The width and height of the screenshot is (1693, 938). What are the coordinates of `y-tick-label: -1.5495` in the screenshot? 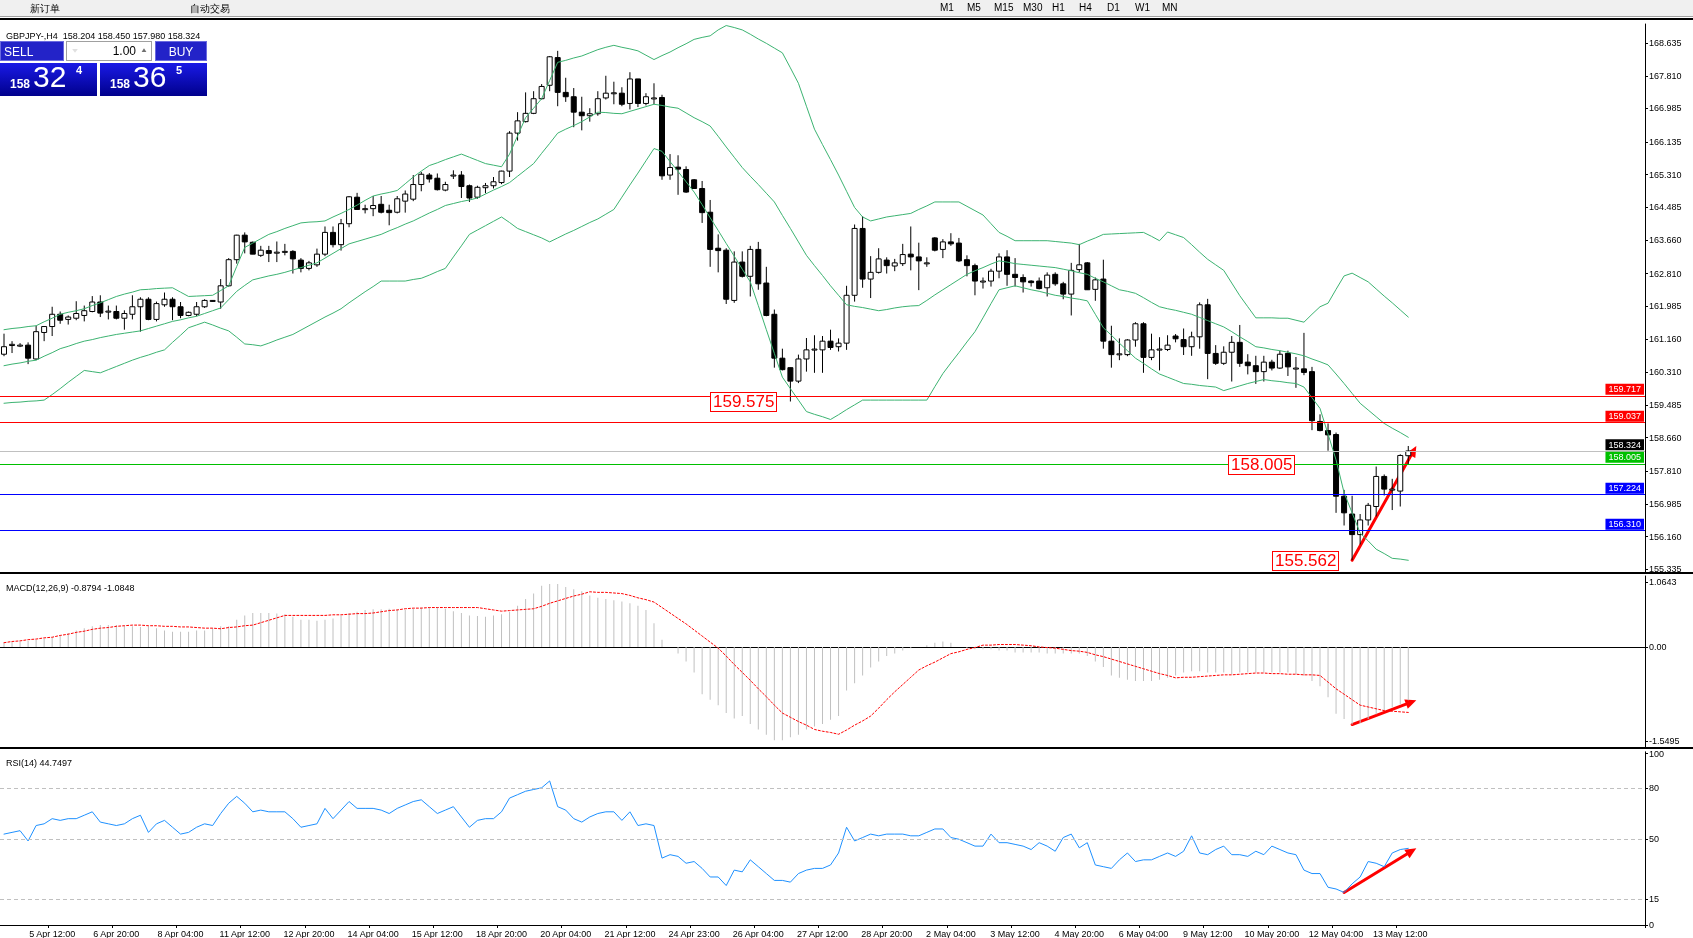 It's located at (1664, 740).